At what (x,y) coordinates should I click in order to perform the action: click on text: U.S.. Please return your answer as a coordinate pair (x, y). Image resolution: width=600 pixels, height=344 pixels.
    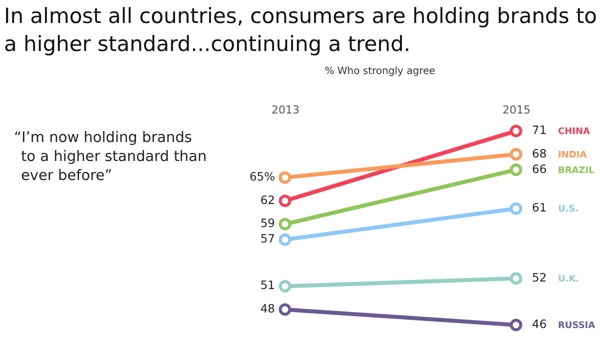
    Looking at the image, I should click on (568, 209).